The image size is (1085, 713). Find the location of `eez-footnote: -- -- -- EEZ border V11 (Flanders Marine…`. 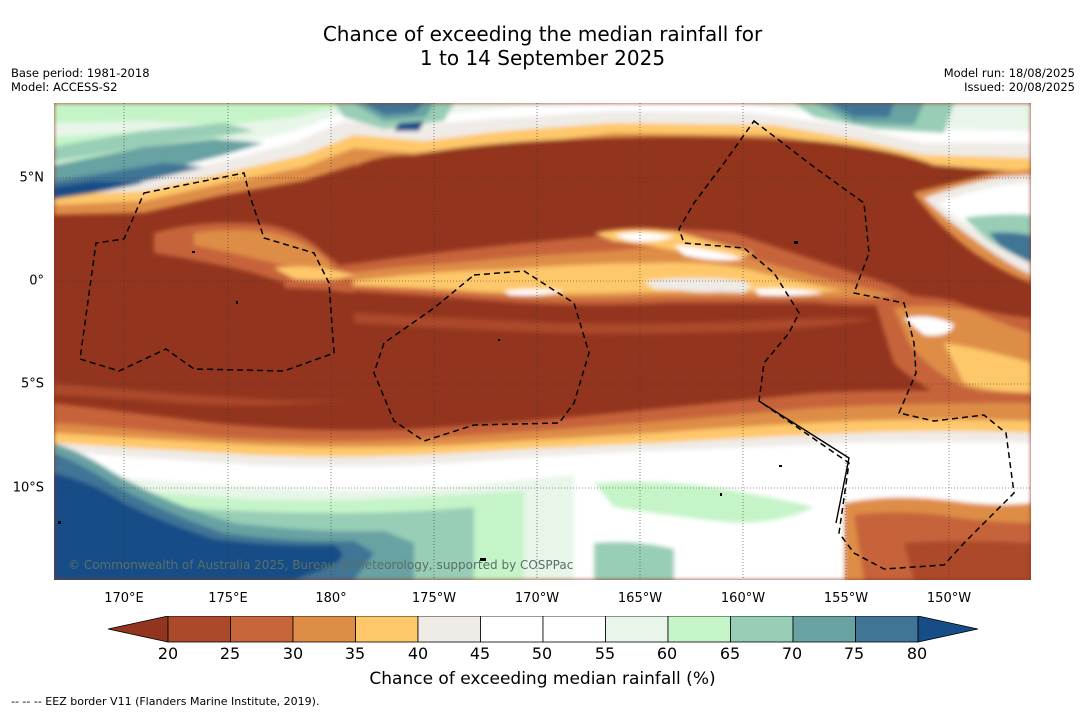

eez-footnote: -- -- -- EEZ border V11 (Flanders Marine… is located at coordinates (165, 701).